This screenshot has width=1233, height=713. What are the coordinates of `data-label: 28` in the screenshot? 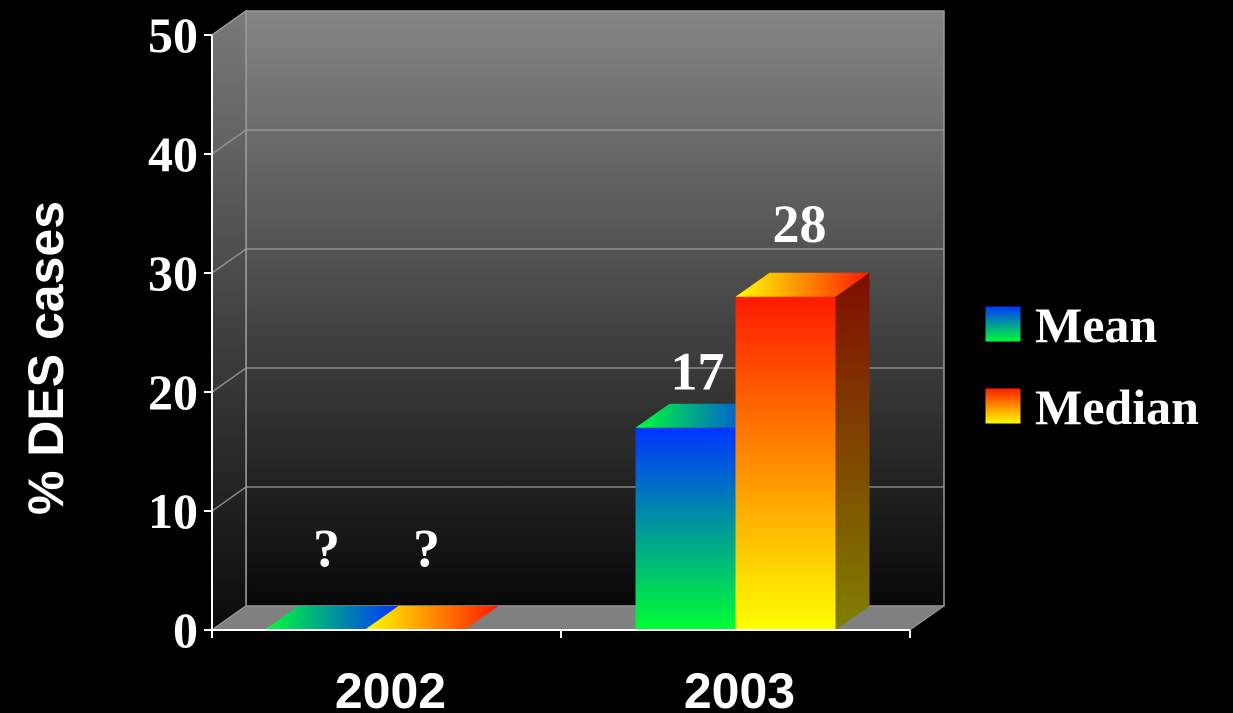 It's located at (800, 224).